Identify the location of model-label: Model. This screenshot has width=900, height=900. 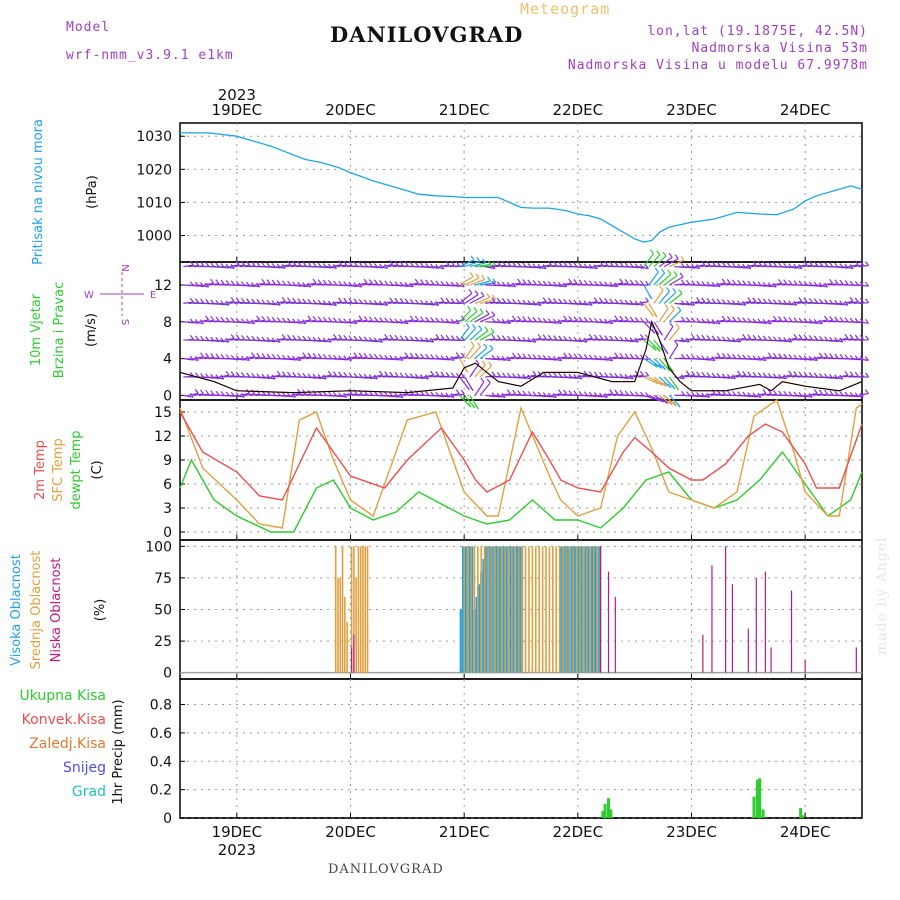
(88, 27).